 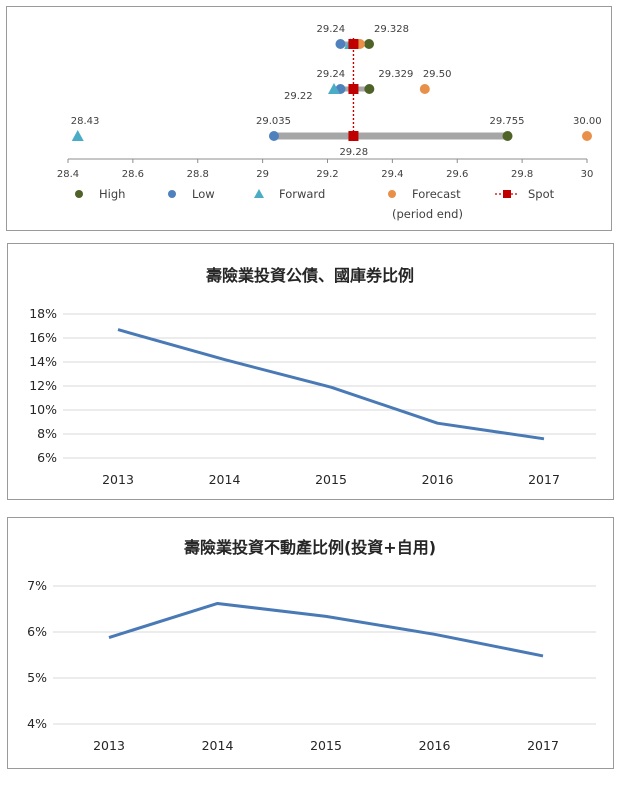 I want to click on legend-sublabel: (period end), so click(x=427, y=214).